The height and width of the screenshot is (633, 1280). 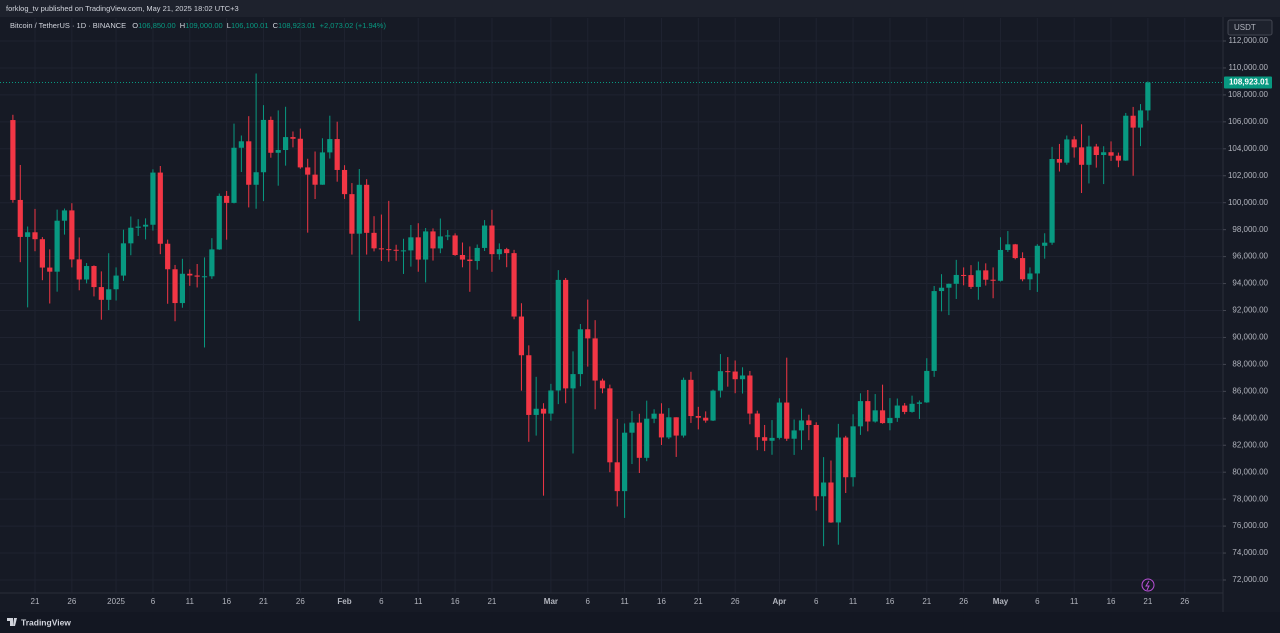 I want to click on y-tick-label: 92,000.00, so click(x=1250, y=310).